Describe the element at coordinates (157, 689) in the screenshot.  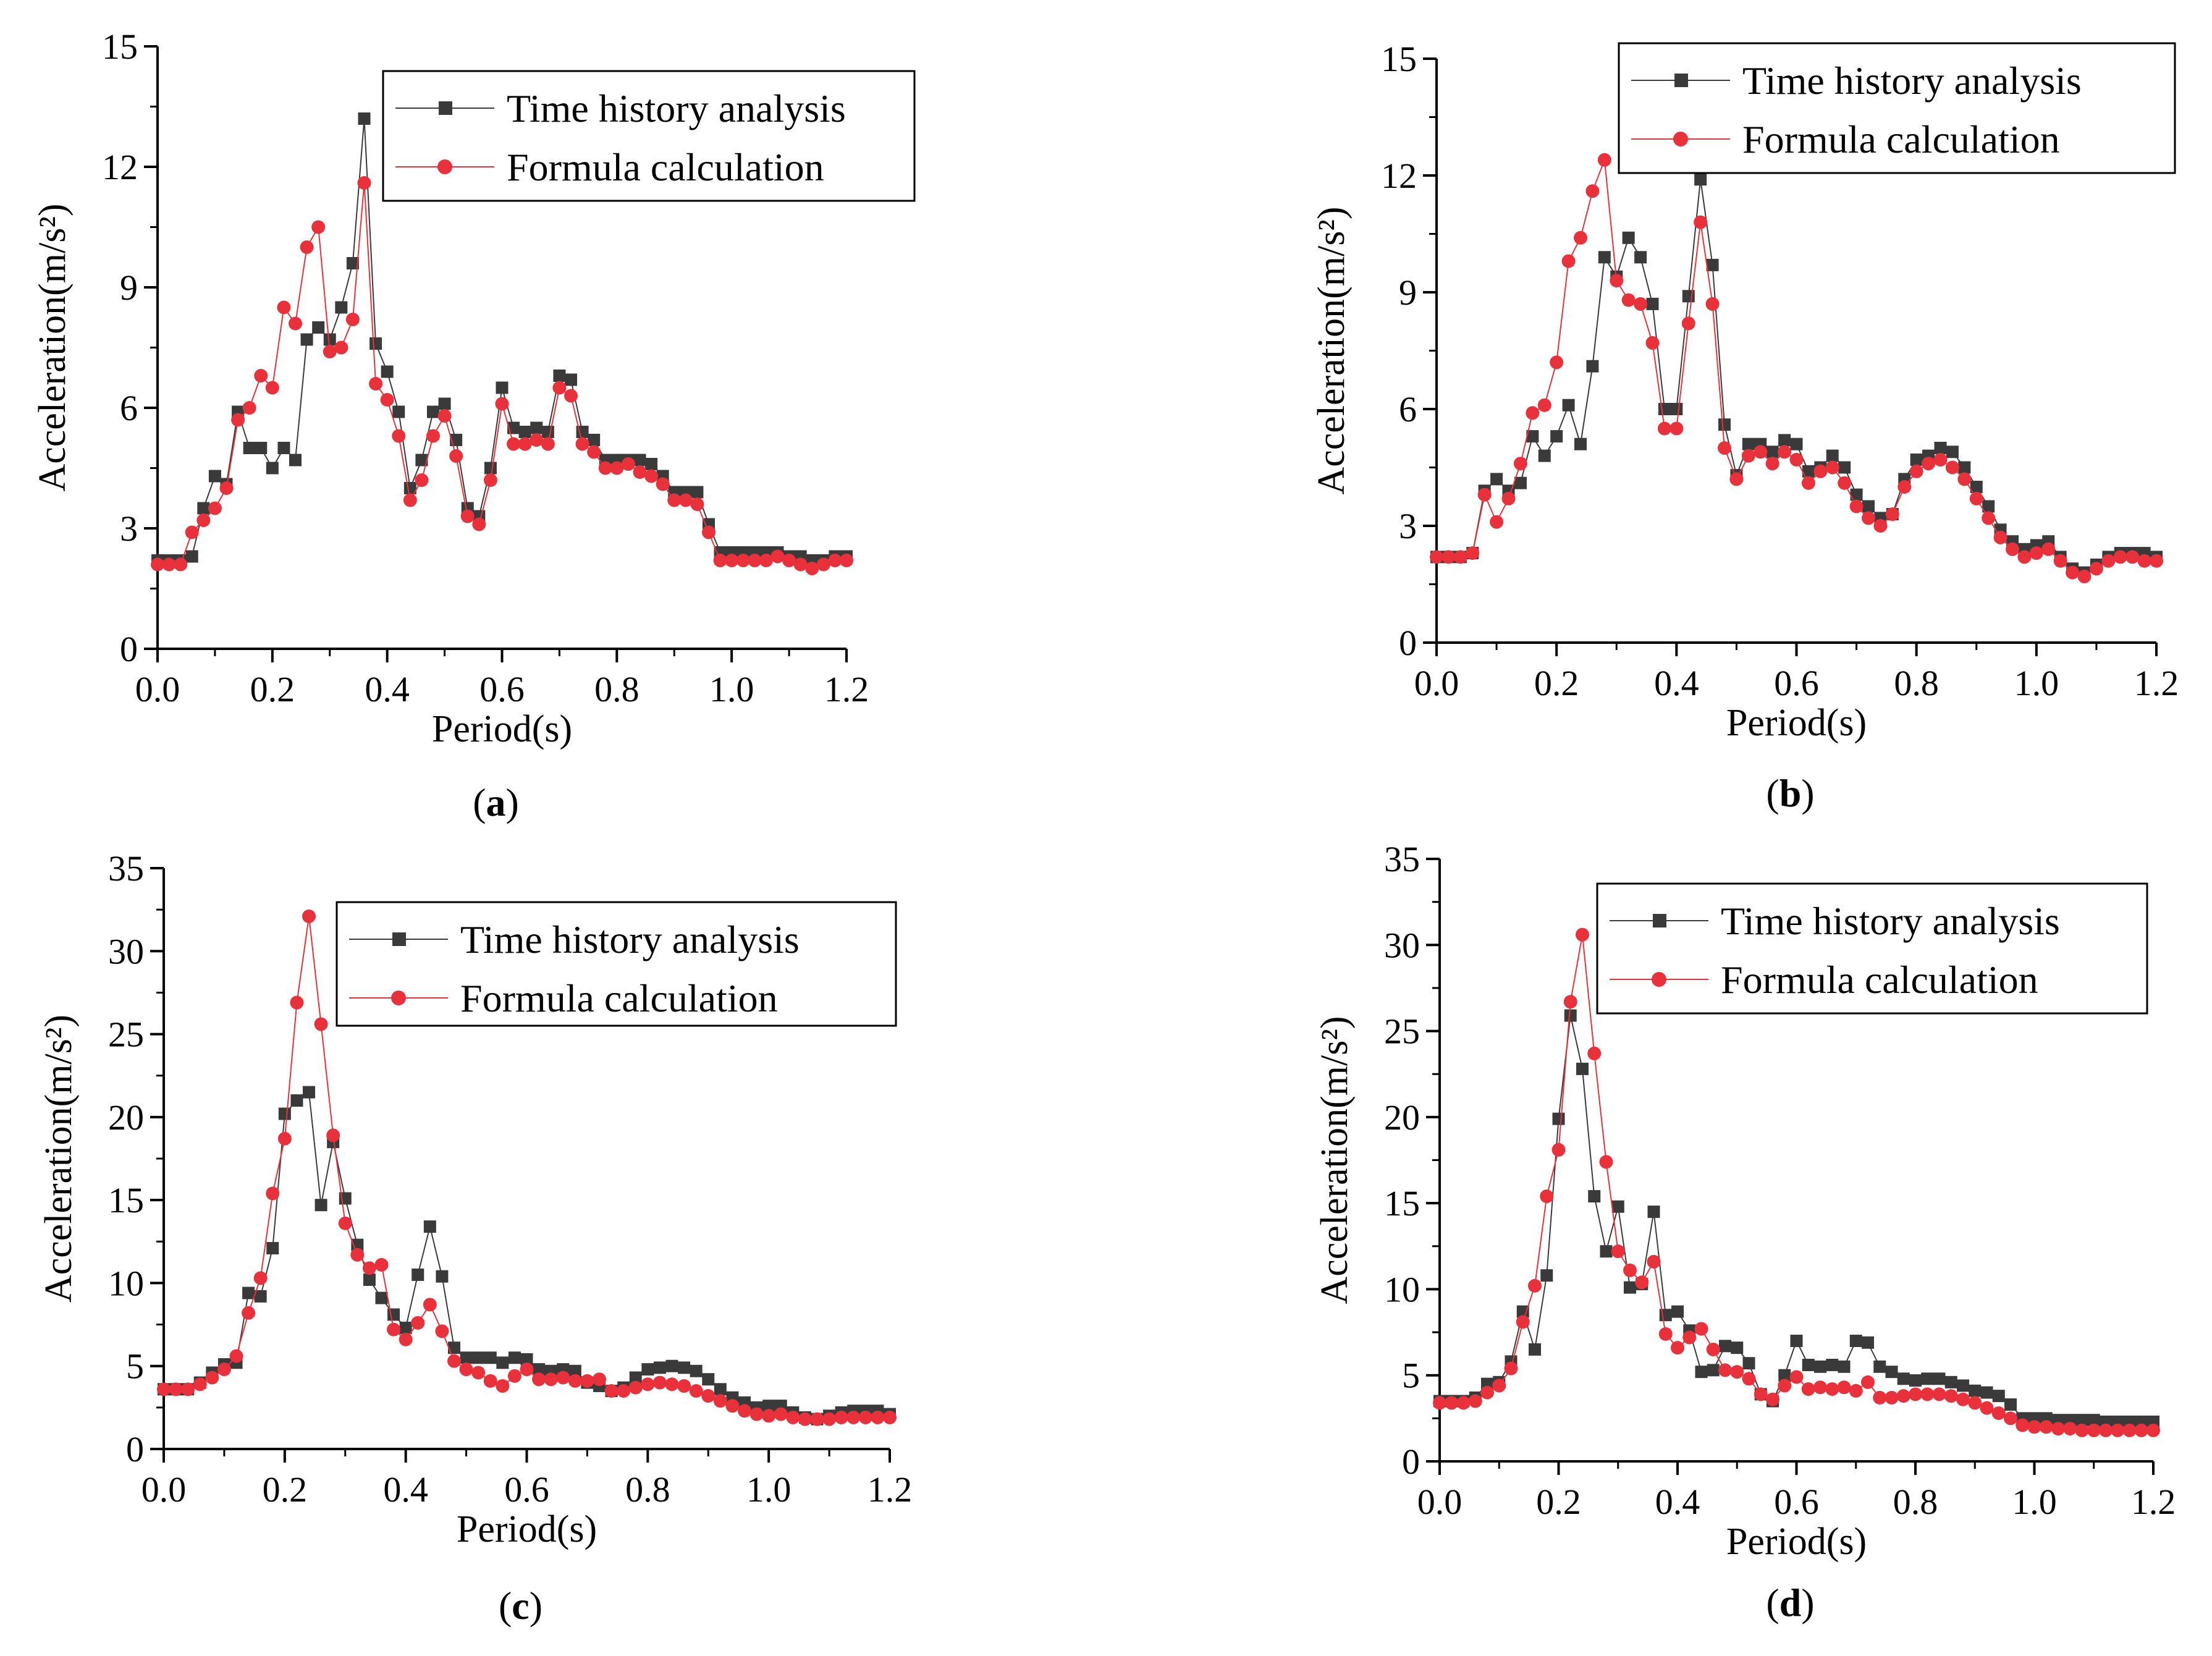
I see `x-tick-label: 0.0` at that location.